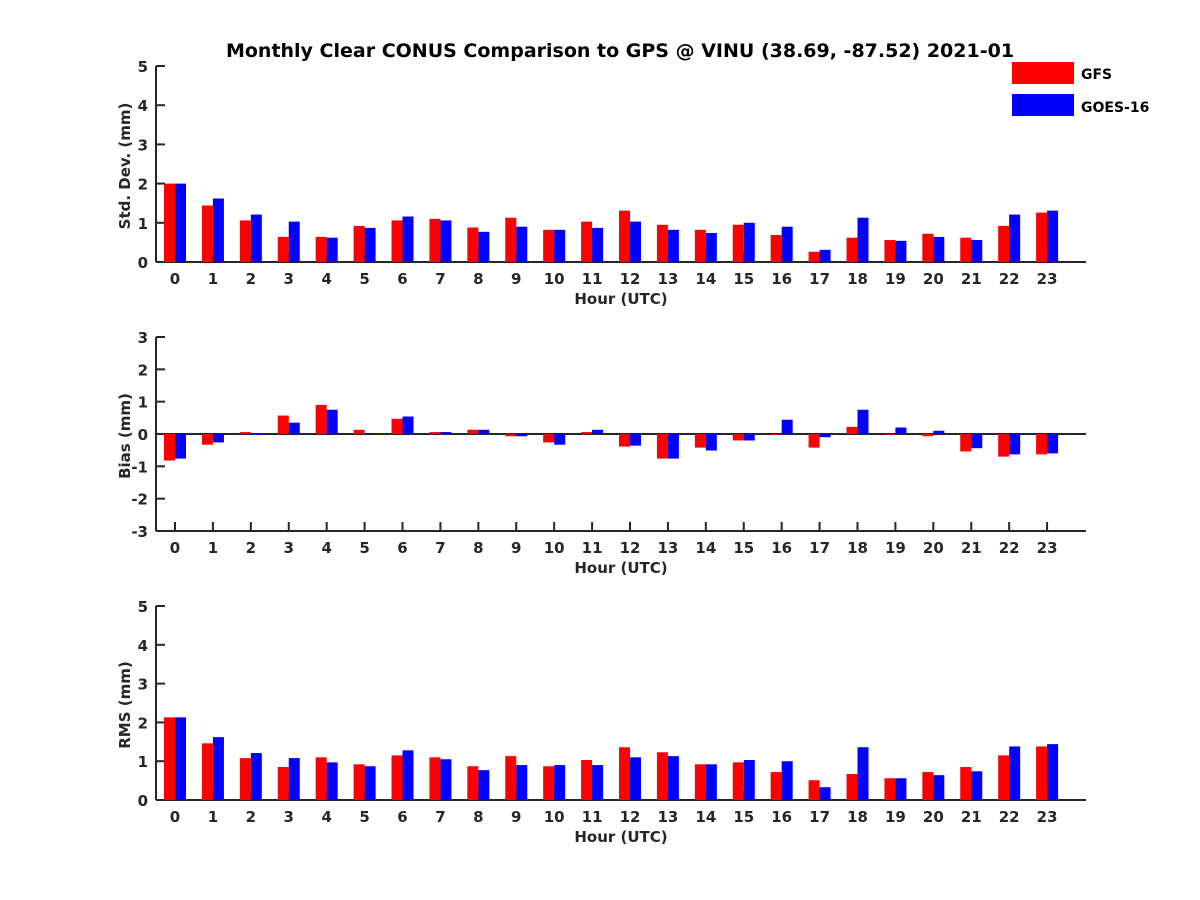  Describe the element at coordinates (289, 817) in the screenshot. I see `x-tick-label: 3` at that location.